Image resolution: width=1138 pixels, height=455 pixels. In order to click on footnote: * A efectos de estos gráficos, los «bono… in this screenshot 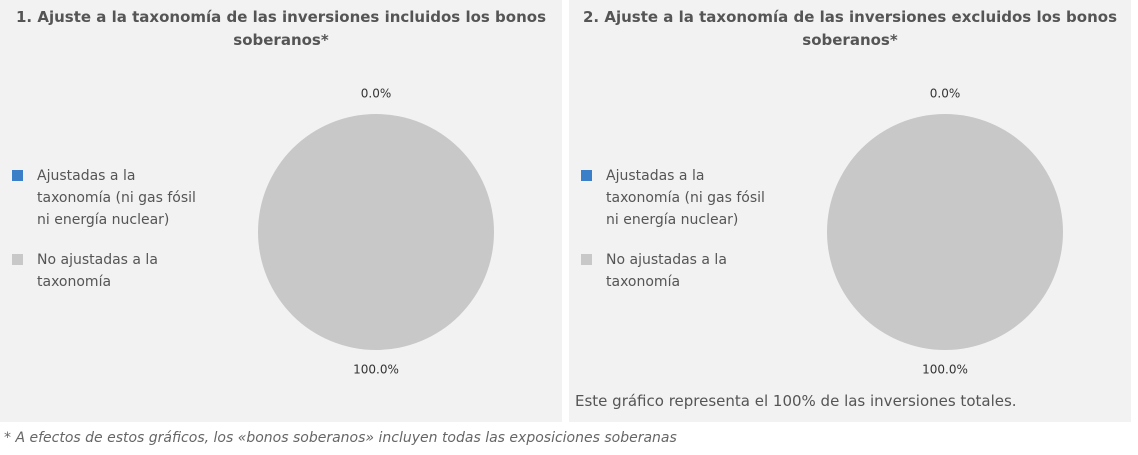, I will do `click(340, 438)`.